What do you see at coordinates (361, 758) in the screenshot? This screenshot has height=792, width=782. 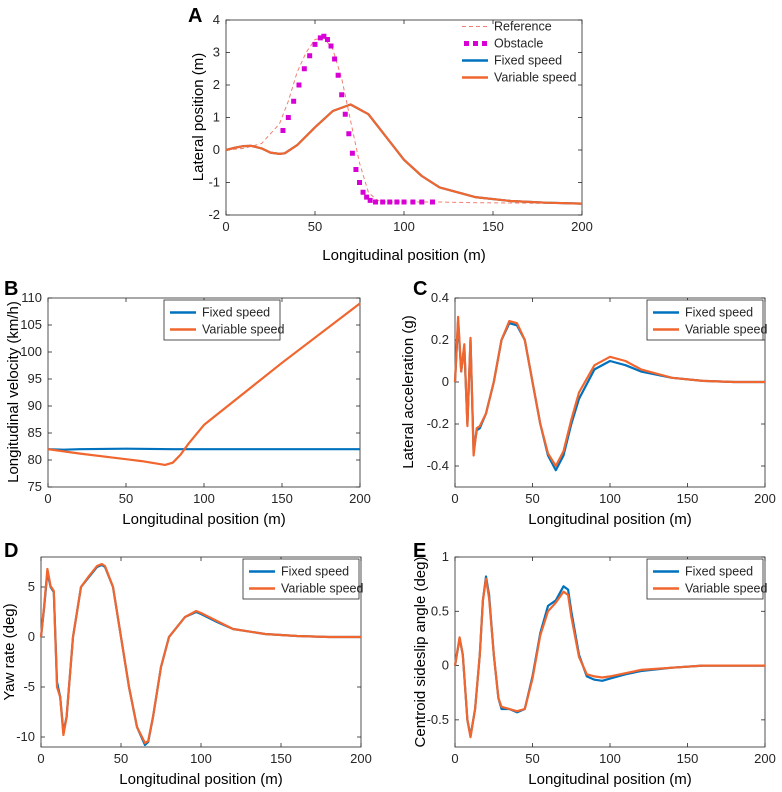 I see `x-tick-label-d: 200` at bounding box center [361, 758].